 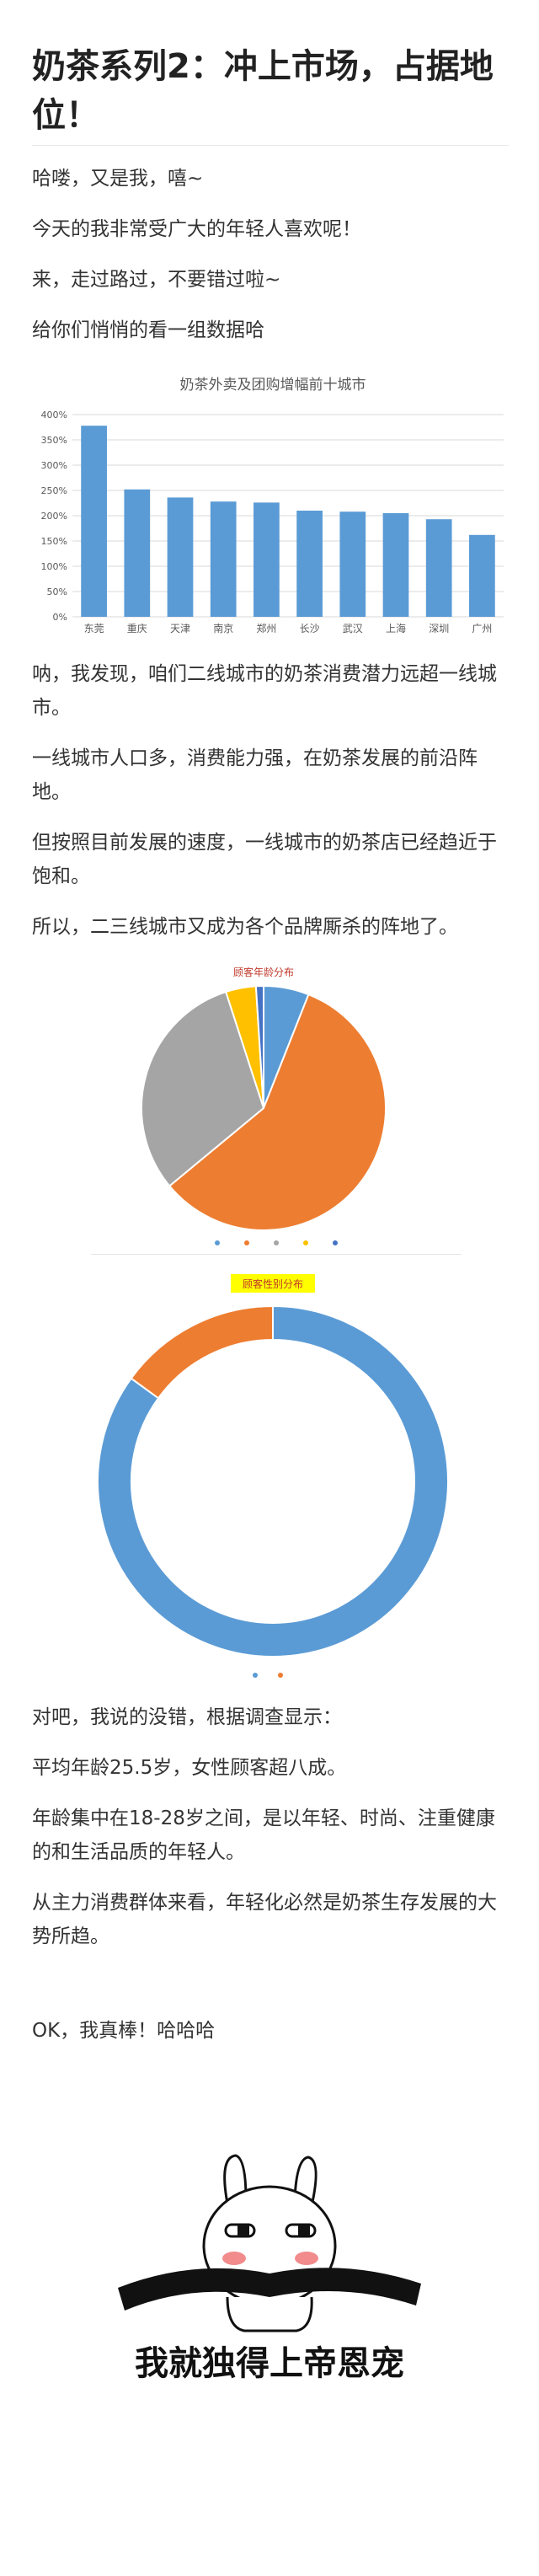 I want to click on gender-title-highlight, so click(x=273, y=1283).